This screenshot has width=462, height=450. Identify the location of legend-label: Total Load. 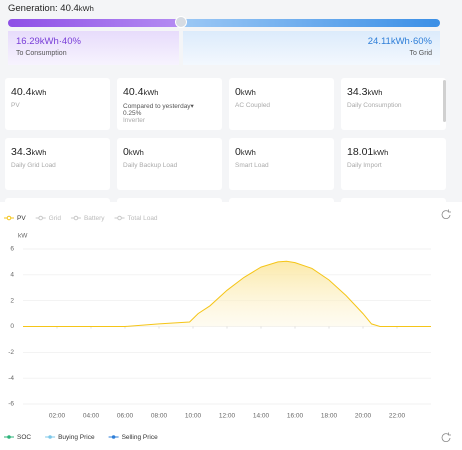
(143, 218).